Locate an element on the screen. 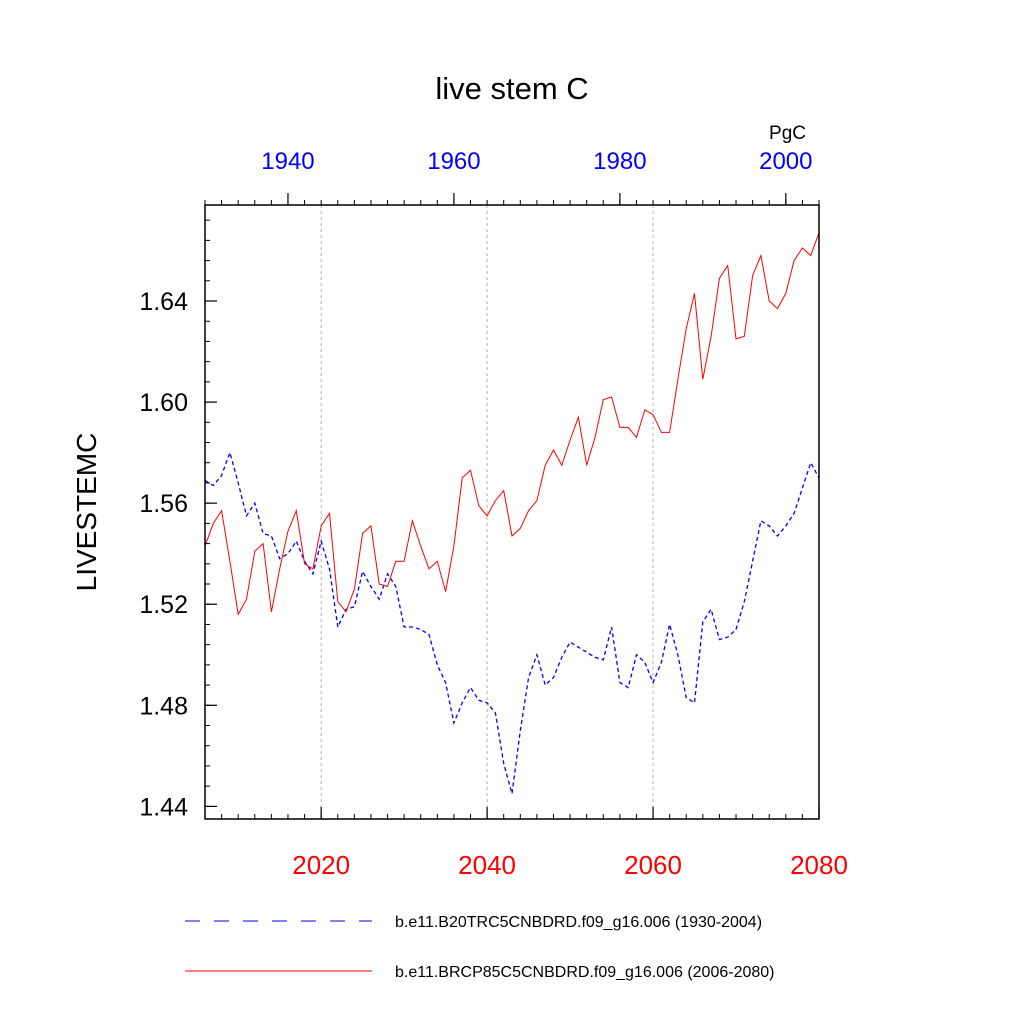 Image resolution: width=1024 pixels, height=1024 pixels. y-tick-label: 1.56 is located at coordinates (163, 504).